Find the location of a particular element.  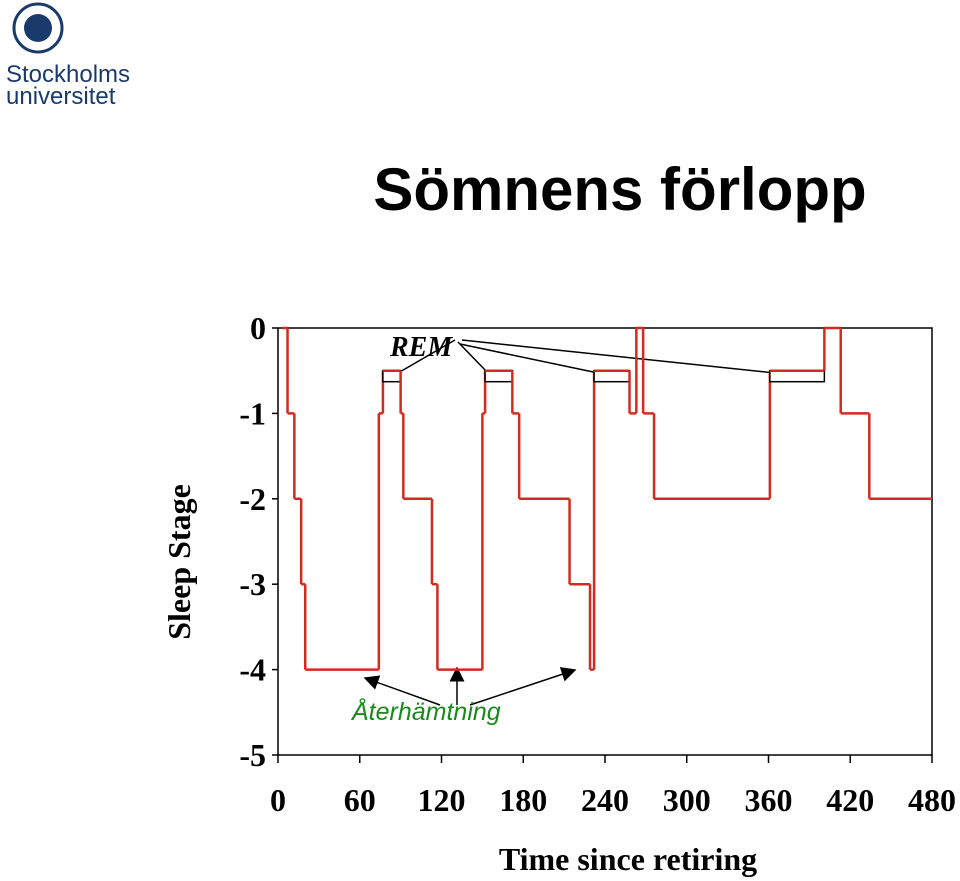

logo-emblem is located at coordinates (38, 28).